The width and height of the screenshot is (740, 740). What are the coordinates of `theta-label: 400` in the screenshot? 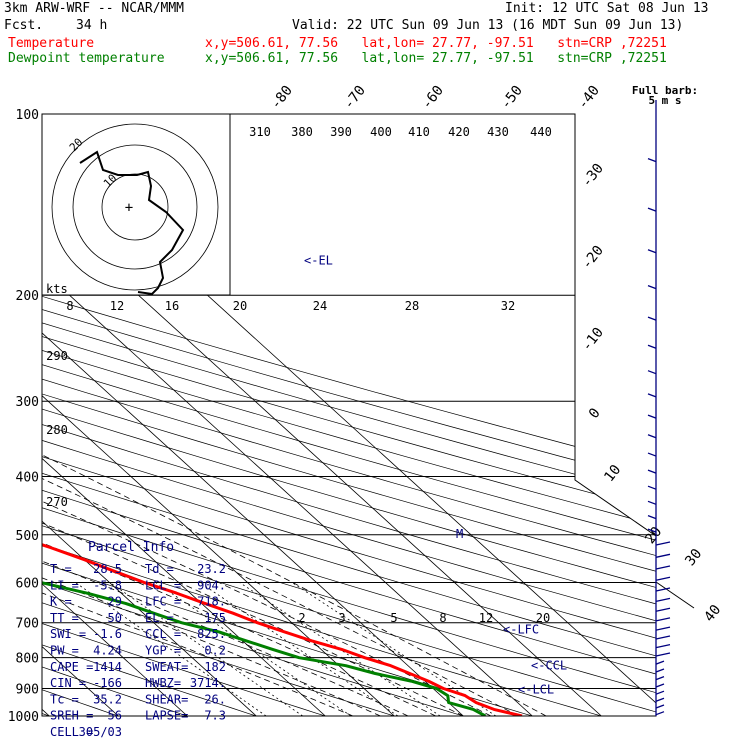 It's located at (381, 132).